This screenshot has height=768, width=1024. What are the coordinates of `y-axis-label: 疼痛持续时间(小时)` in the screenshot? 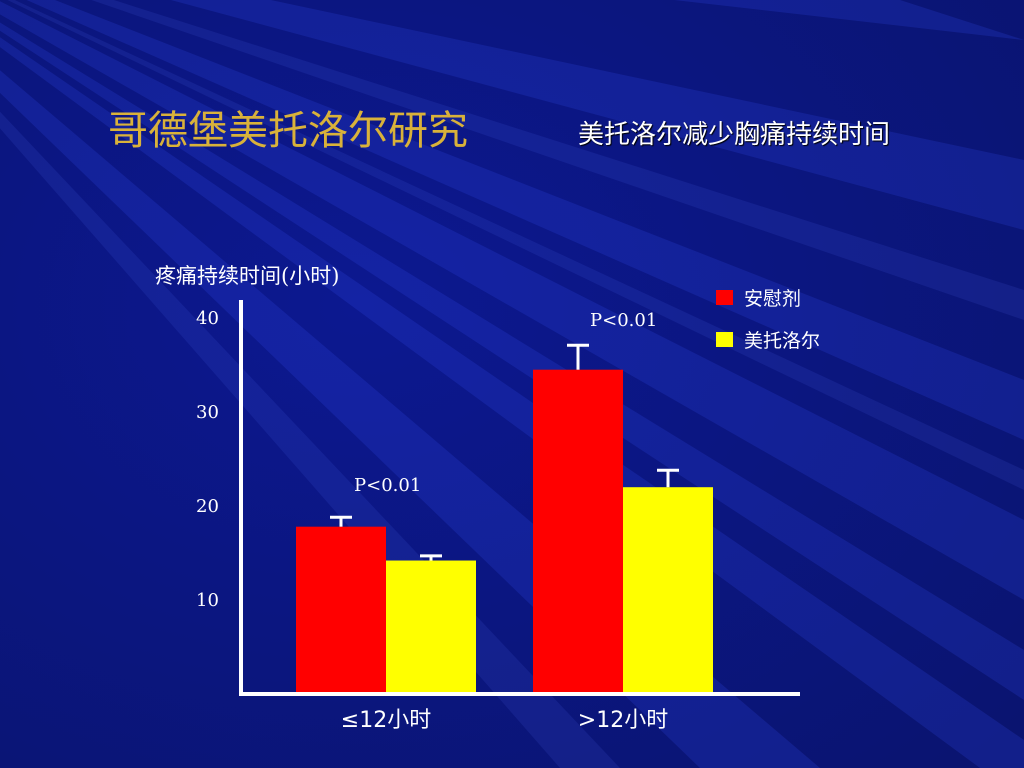 It's located at (247, 276).